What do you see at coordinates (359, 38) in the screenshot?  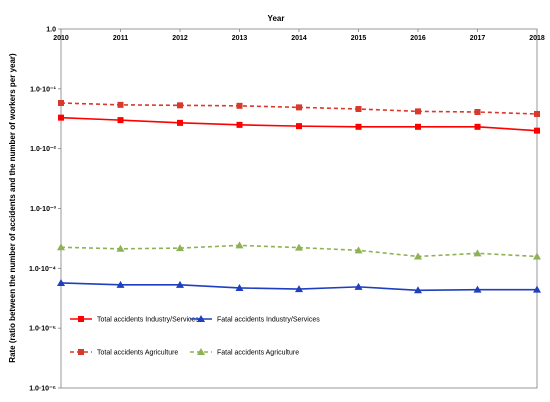 I see `x-tick-label: 2015` at bounding box center [359, 38].